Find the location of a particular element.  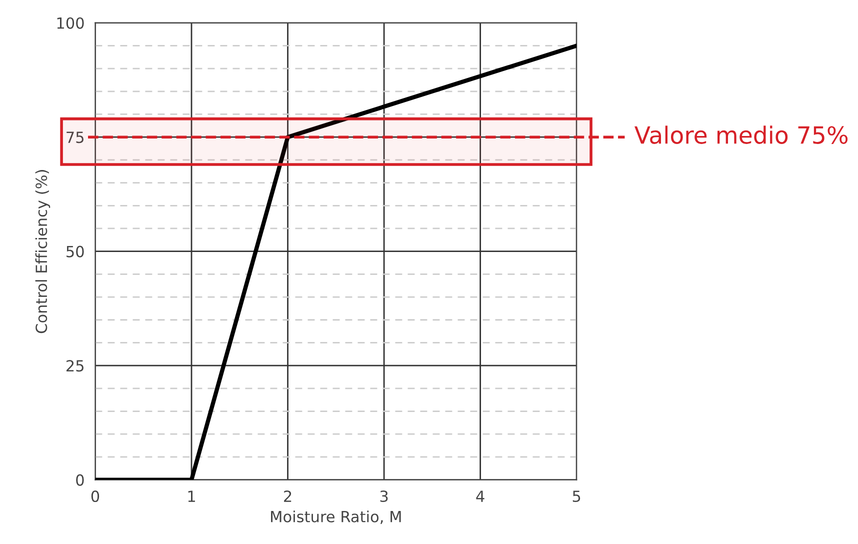

x-tick-label: 1 is located at coordinates (191, 496).